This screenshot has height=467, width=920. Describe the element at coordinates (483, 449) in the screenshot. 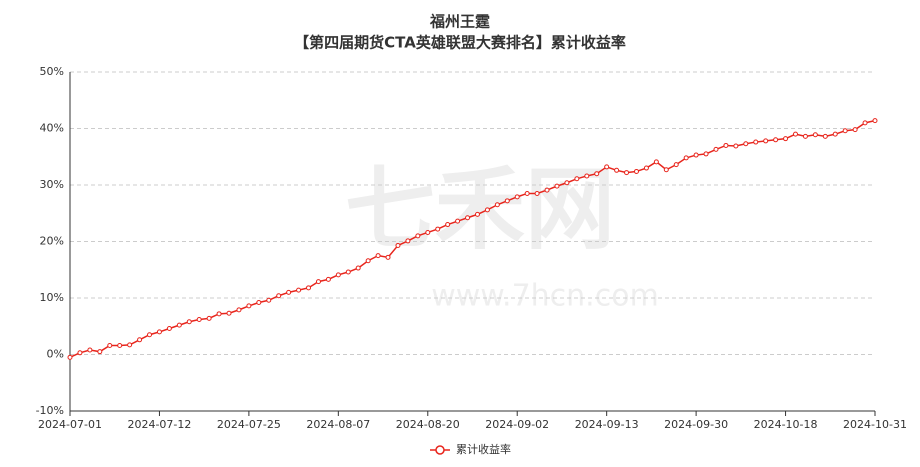

I see `legend-label: 累计收益率` at that location.